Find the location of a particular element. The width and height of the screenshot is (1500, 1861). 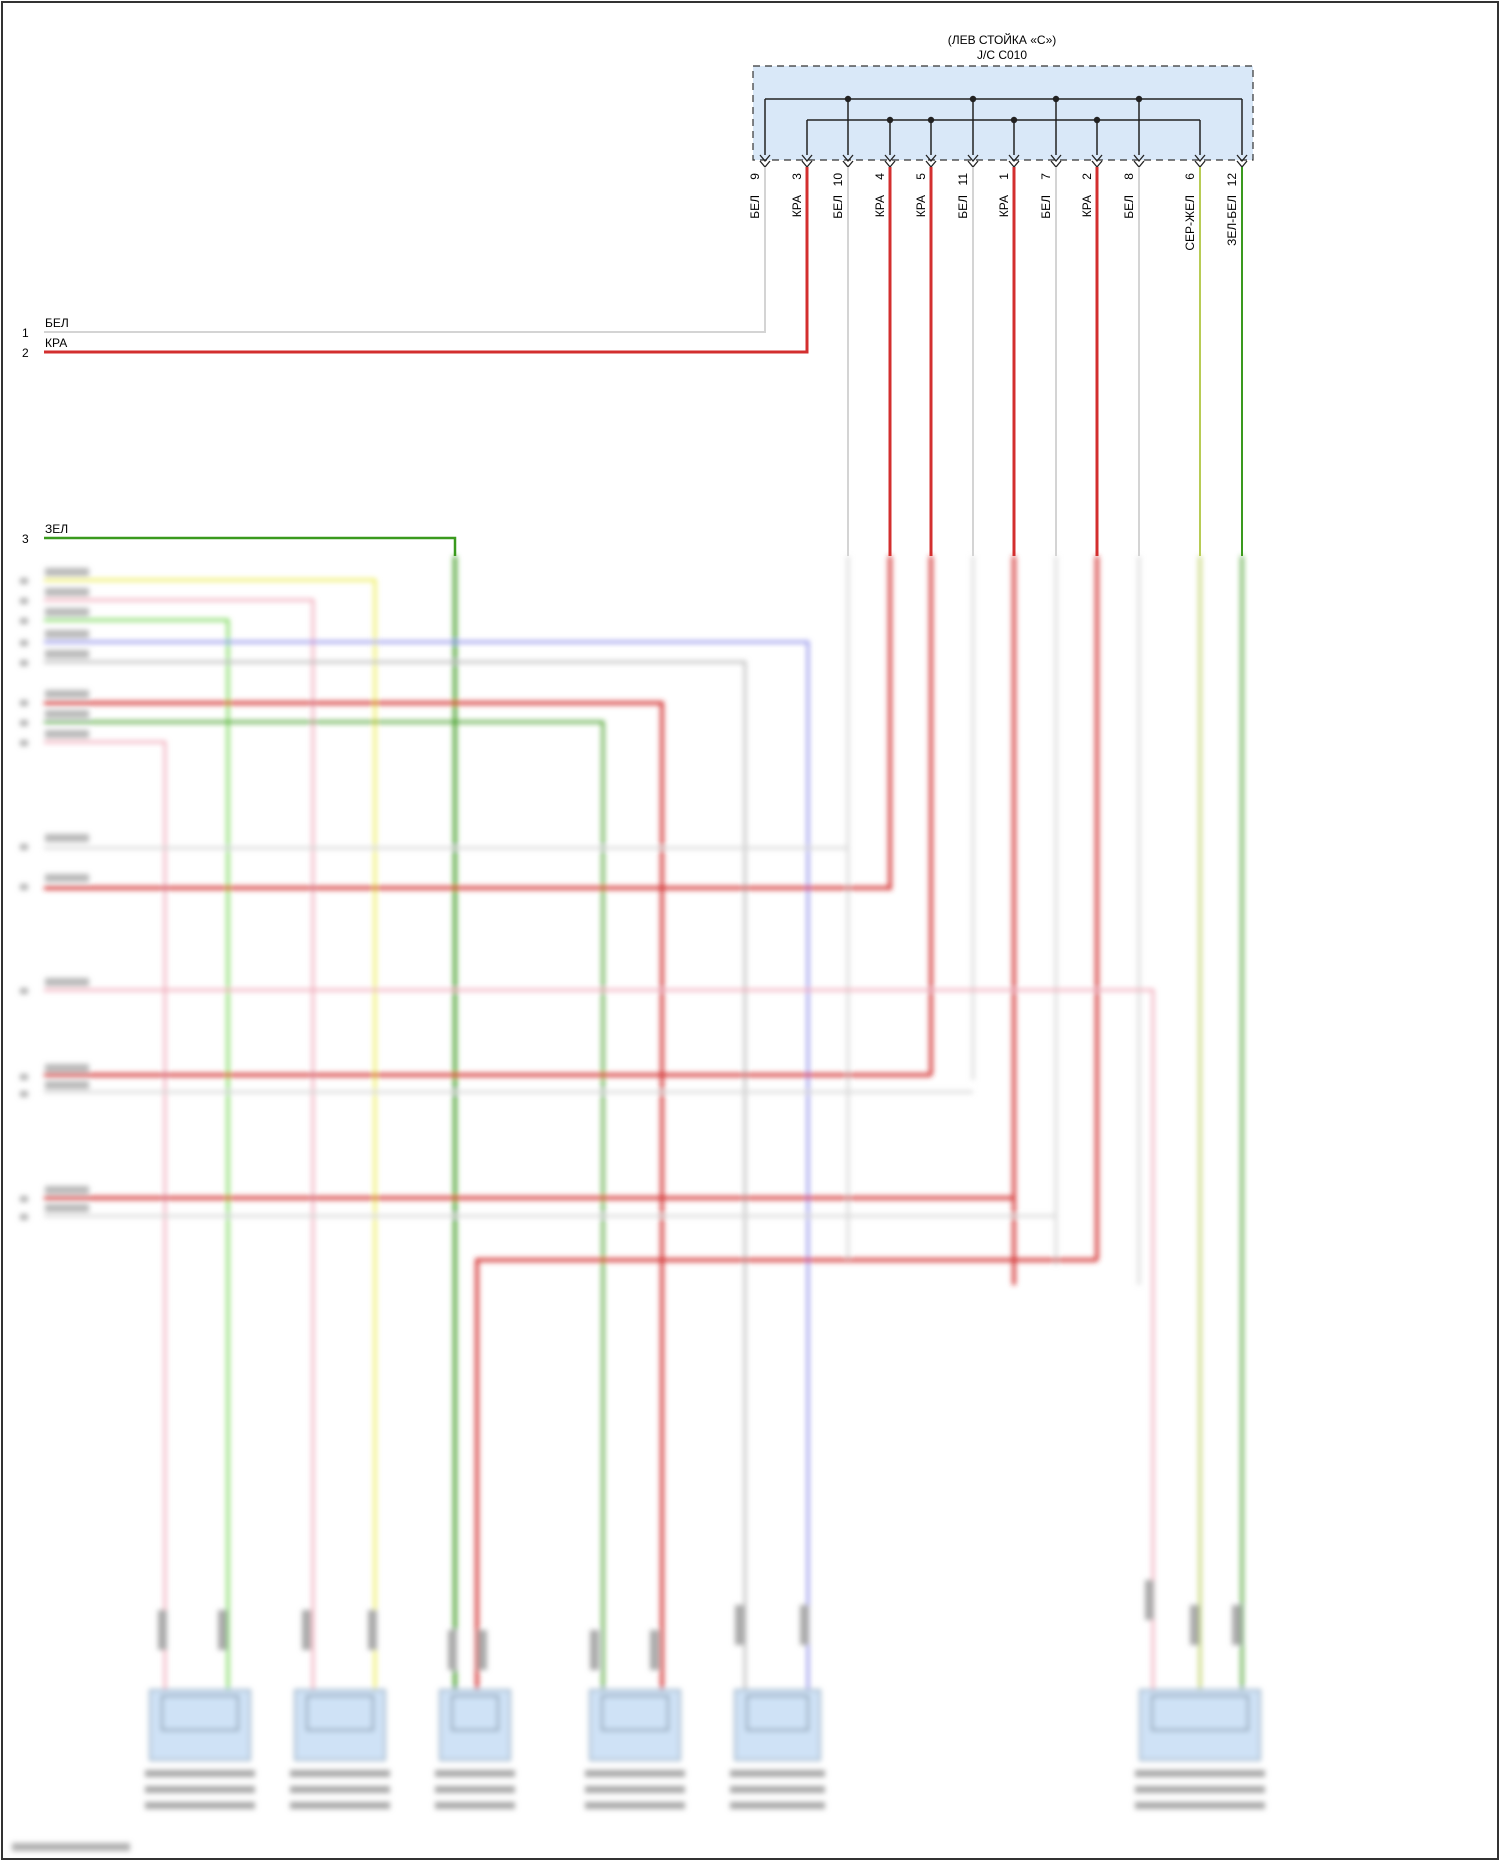

pin-wire-color: ЗЕЛ-БЕЛ is located at coordinates (1232, 220).